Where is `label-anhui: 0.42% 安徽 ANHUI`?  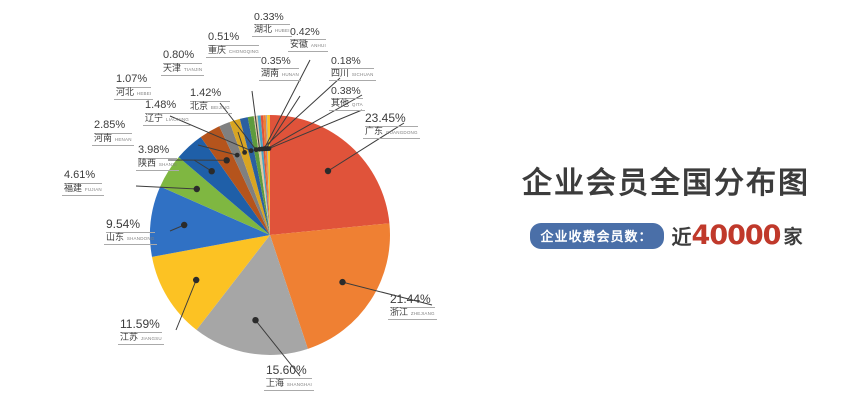 label-anhui: 0.42% 安徽 ANHUI is located at coordinates (308, 39).